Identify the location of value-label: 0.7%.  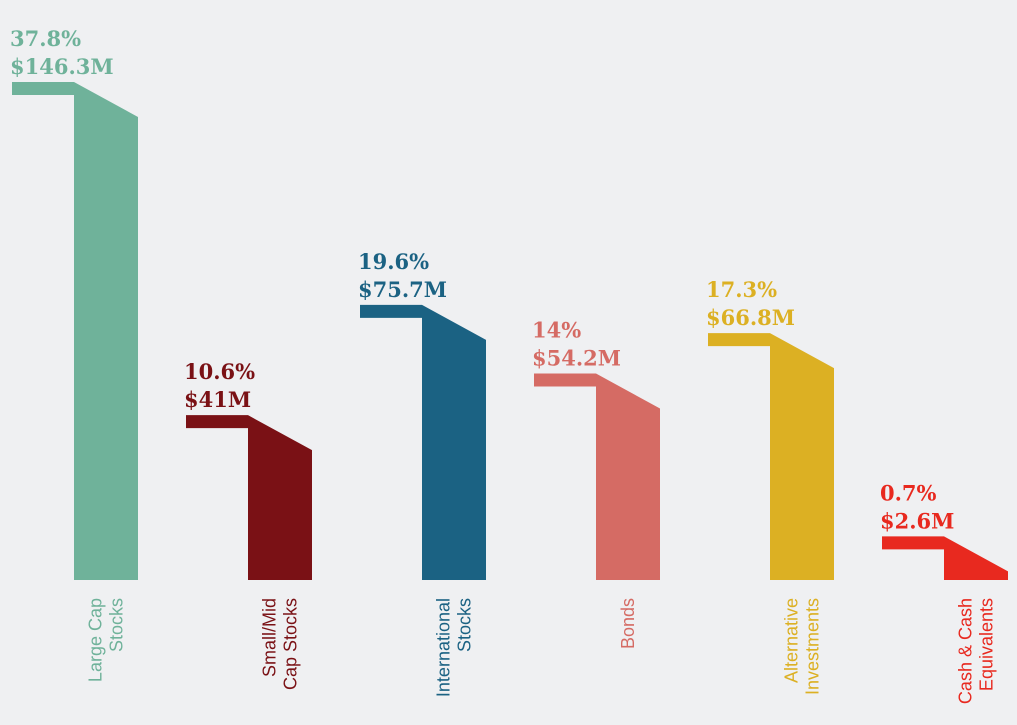
(908, 492).